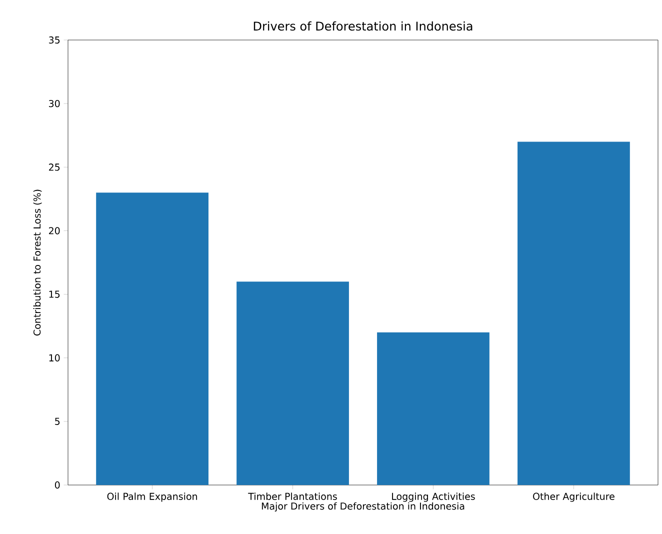  Describe the element at coordinates (292, 496) in the screenshot. I see `x-tick-label: Timber Plantations` at that location.